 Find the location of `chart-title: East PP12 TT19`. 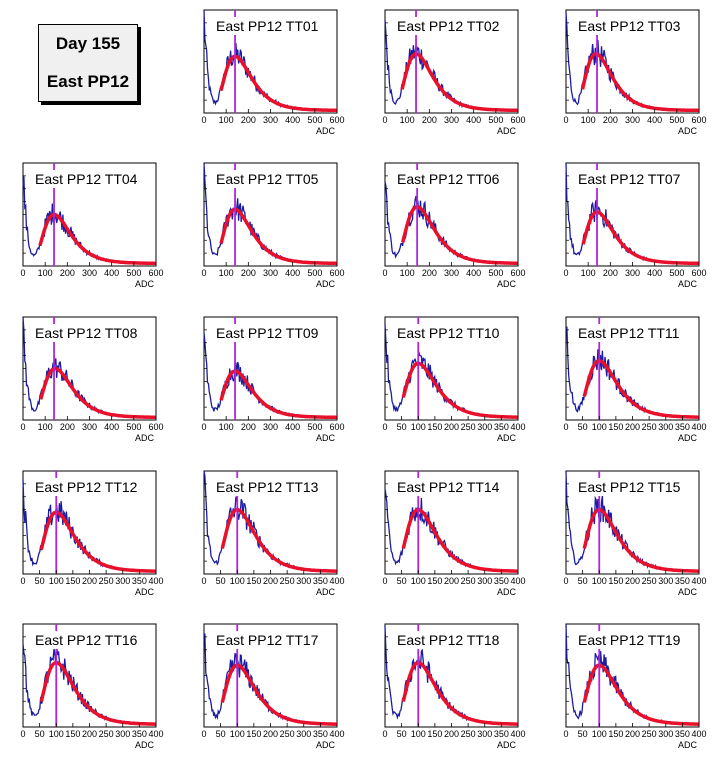

chart-title: East PP12 TT19 is located at coordinates (629, 640).